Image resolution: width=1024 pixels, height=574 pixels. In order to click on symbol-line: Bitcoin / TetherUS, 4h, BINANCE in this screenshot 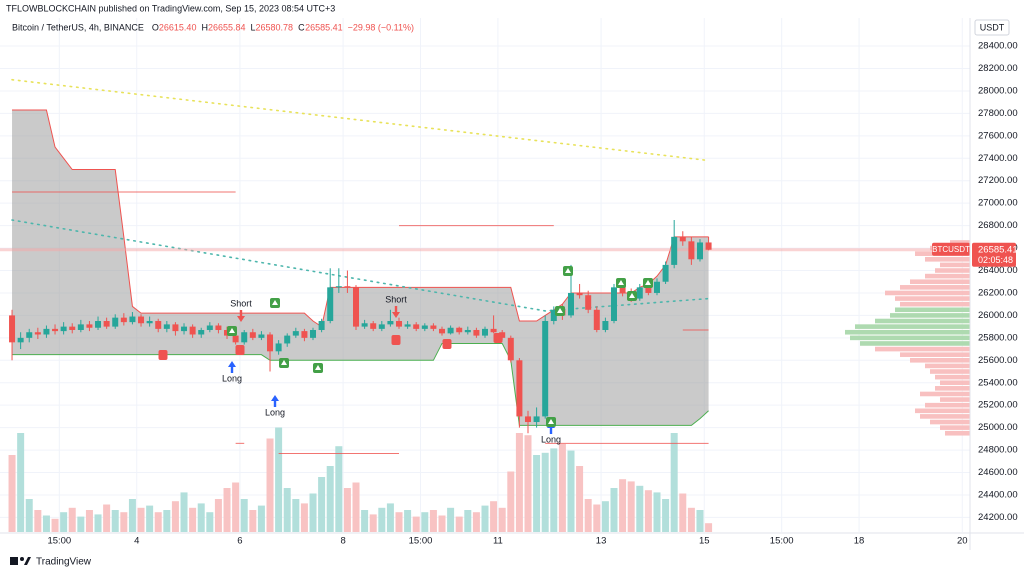, I will do `click(78, 27)`.